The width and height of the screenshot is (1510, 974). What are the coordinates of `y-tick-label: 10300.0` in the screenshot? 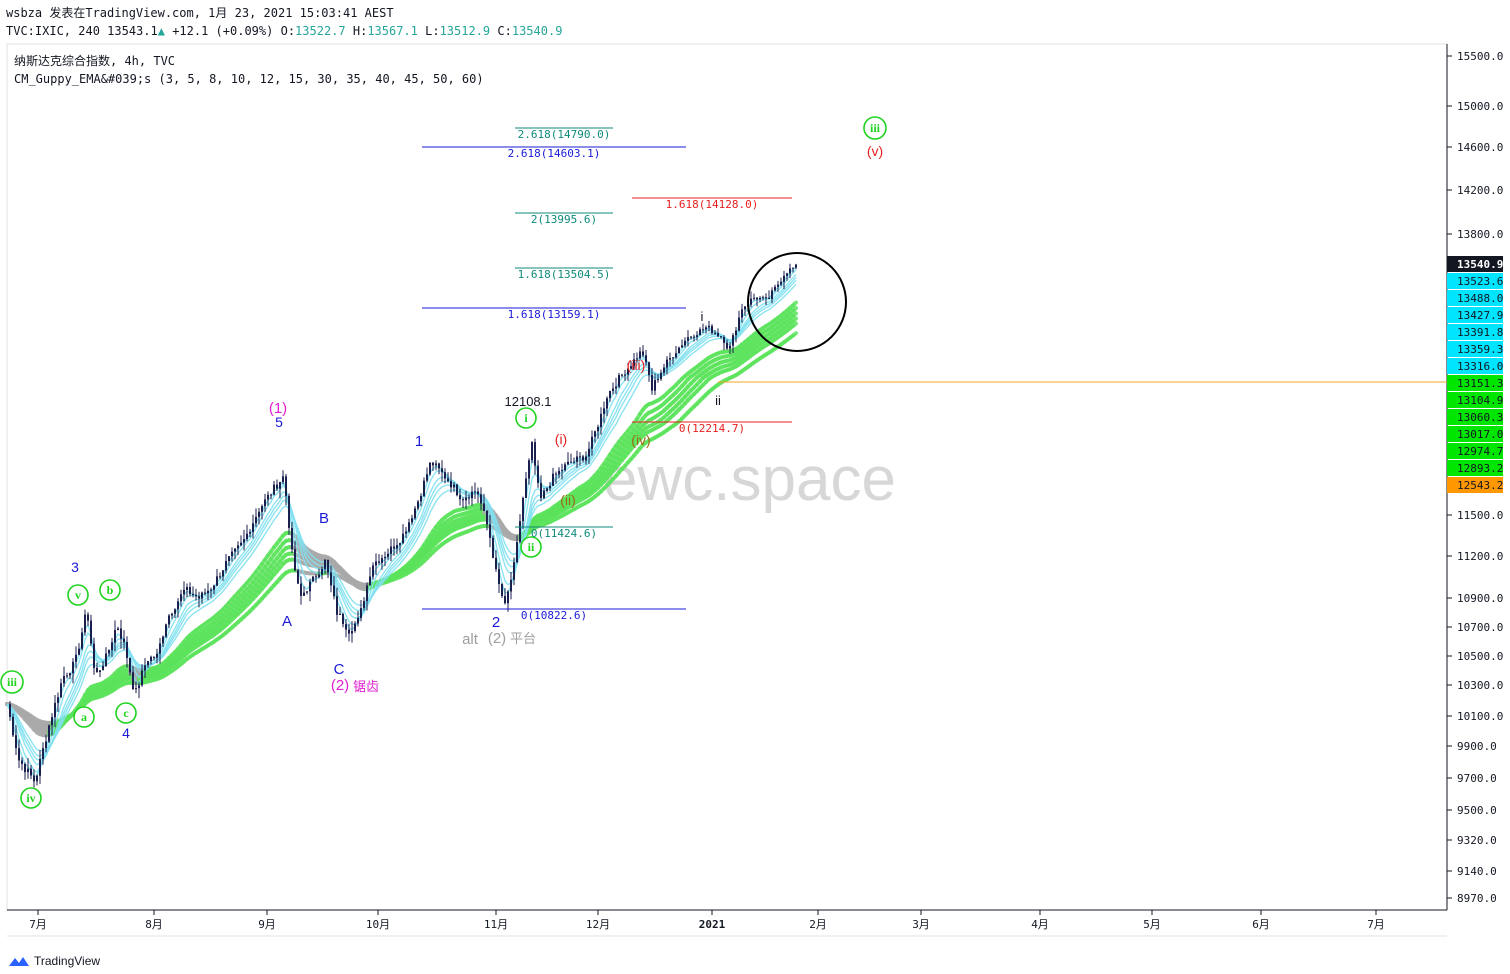 It's located at (1480, 685).